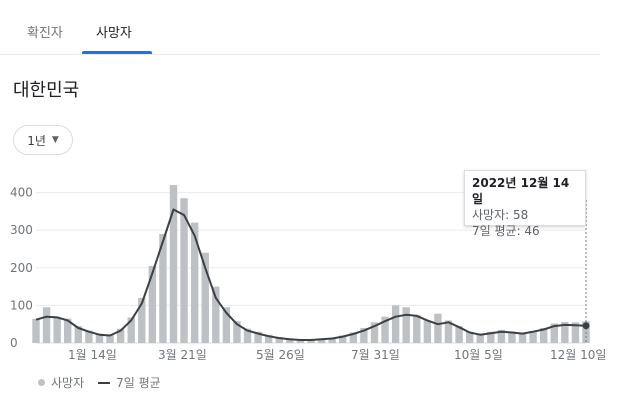 This screenshot has width=623, height=403. What do you see at coordinates (500, 215) in the screenshot?
I see `tooltip-deaths: 사망자: 58` at bounding box center [500, 215].